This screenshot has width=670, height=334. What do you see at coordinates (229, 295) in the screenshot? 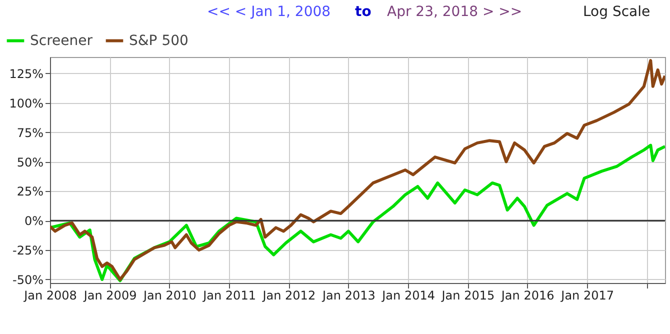
I see `x-tick-label: Jan 2011` at bounding box center [229, 295].